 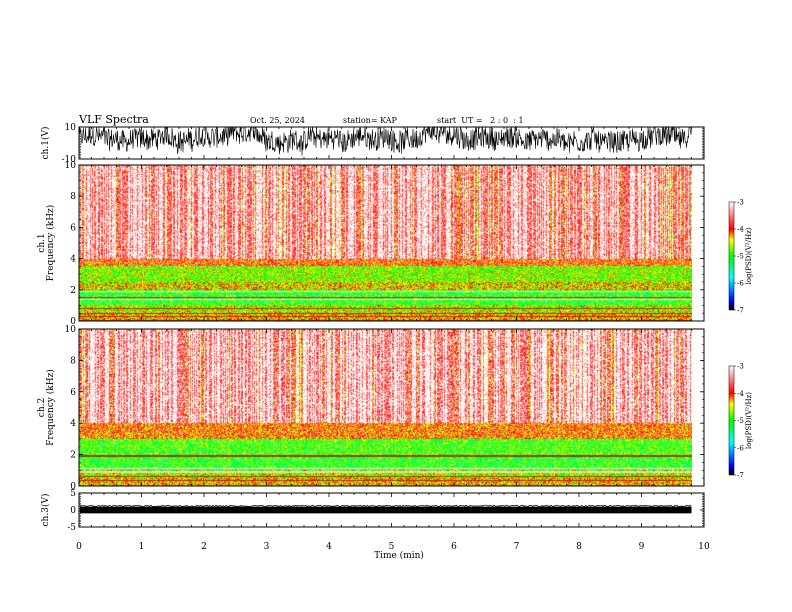 I want to click on ch2-y-axis-label: Frequency (kHz), so click(x=50, y=407).